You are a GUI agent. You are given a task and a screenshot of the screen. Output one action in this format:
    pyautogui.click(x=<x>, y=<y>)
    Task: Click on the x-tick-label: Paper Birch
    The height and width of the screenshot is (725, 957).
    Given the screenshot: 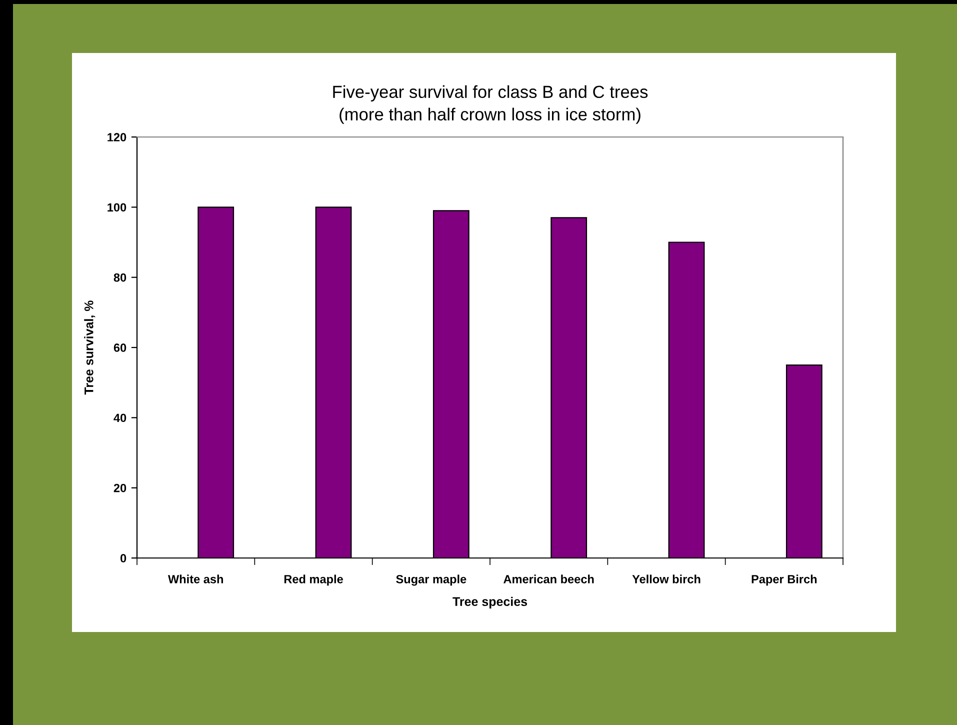 What is the action you would take?
    pyautogui.click(x=784, y=580)
    